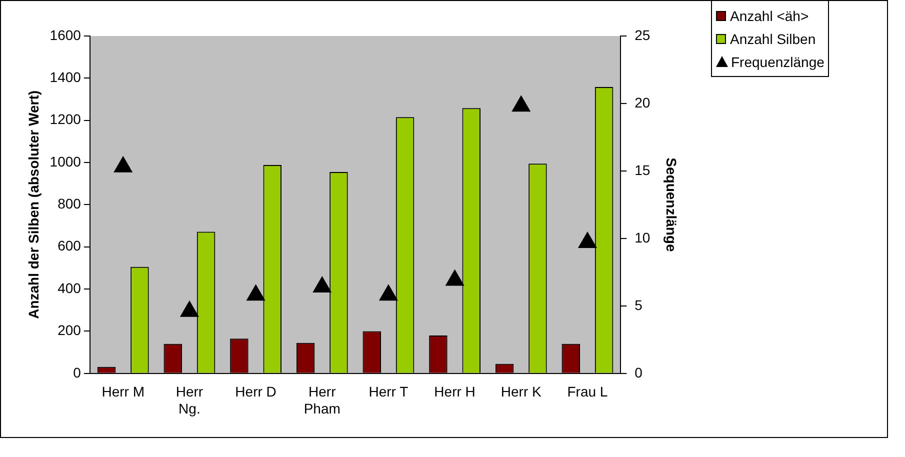 The image size is (905, 457). I want to click on x-tick-label: Frau L, so click(587, 392).